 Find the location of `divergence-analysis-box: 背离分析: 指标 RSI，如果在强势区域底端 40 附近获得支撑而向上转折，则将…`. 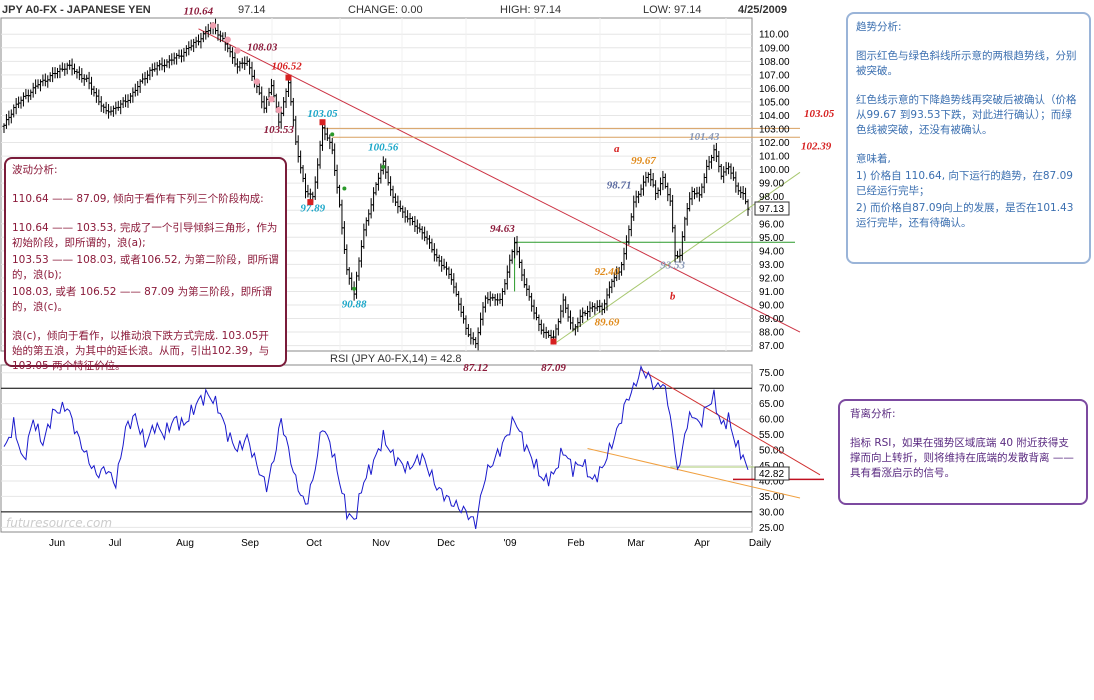

divergence-analysis-box: 背离分析: 指标 RSI，如果在强势区域底端 40 附近获得支撑而向上转折，则将… is located at coordinates (963, 452).